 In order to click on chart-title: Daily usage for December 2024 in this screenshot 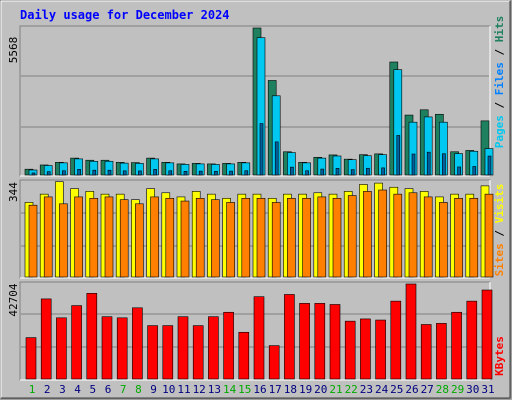, I will do `click(125, 15)`.